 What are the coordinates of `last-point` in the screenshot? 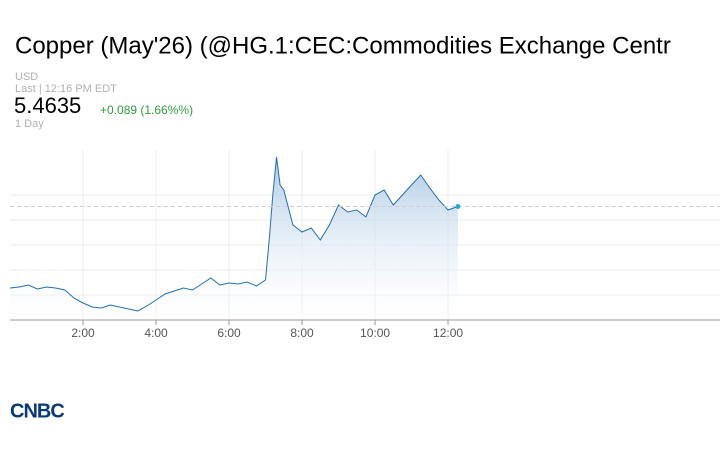 It's located at (458, 206).